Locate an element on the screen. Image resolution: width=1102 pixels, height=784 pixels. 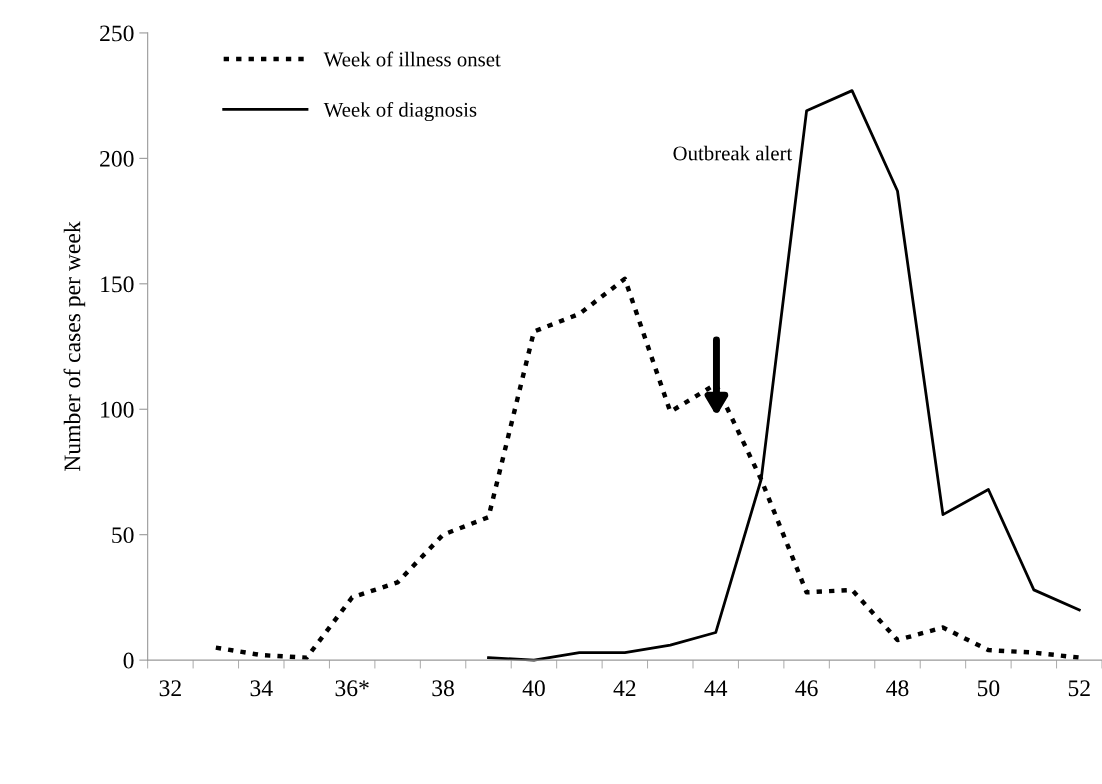
legend-label: Week of illness onset is located at coordinates (412, 59).